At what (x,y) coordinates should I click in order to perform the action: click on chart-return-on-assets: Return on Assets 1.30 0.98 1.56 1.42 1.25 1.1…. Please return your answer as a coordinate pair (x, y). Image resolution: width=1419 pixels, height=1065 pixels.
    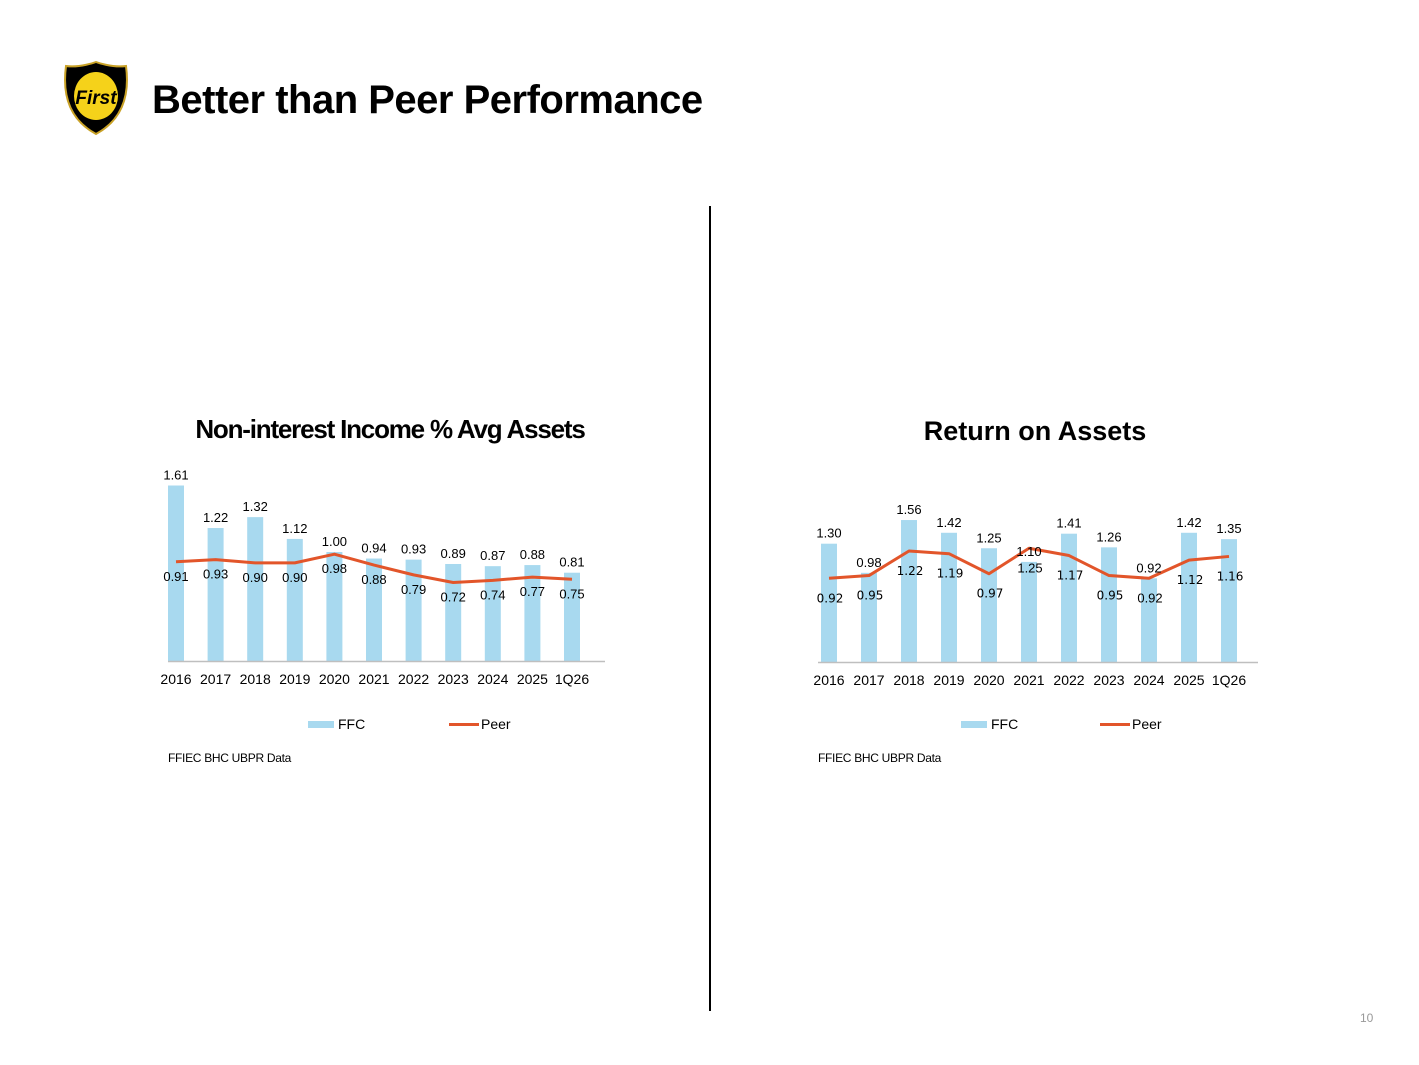
    Looking at the image, I should click on (1035, 590).